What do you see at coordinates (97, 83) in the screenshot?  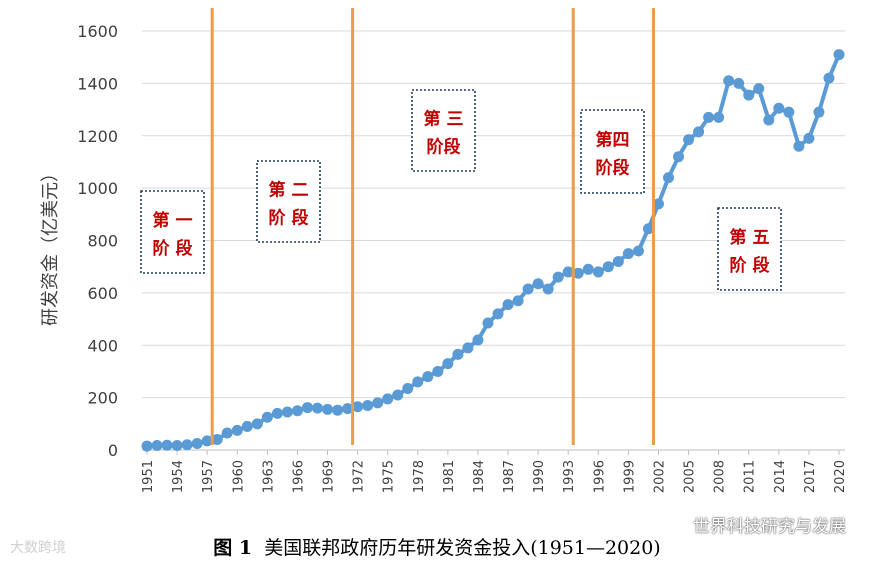 I see `y-tick-label-1400: 1400` at bounding box center [97, 83].